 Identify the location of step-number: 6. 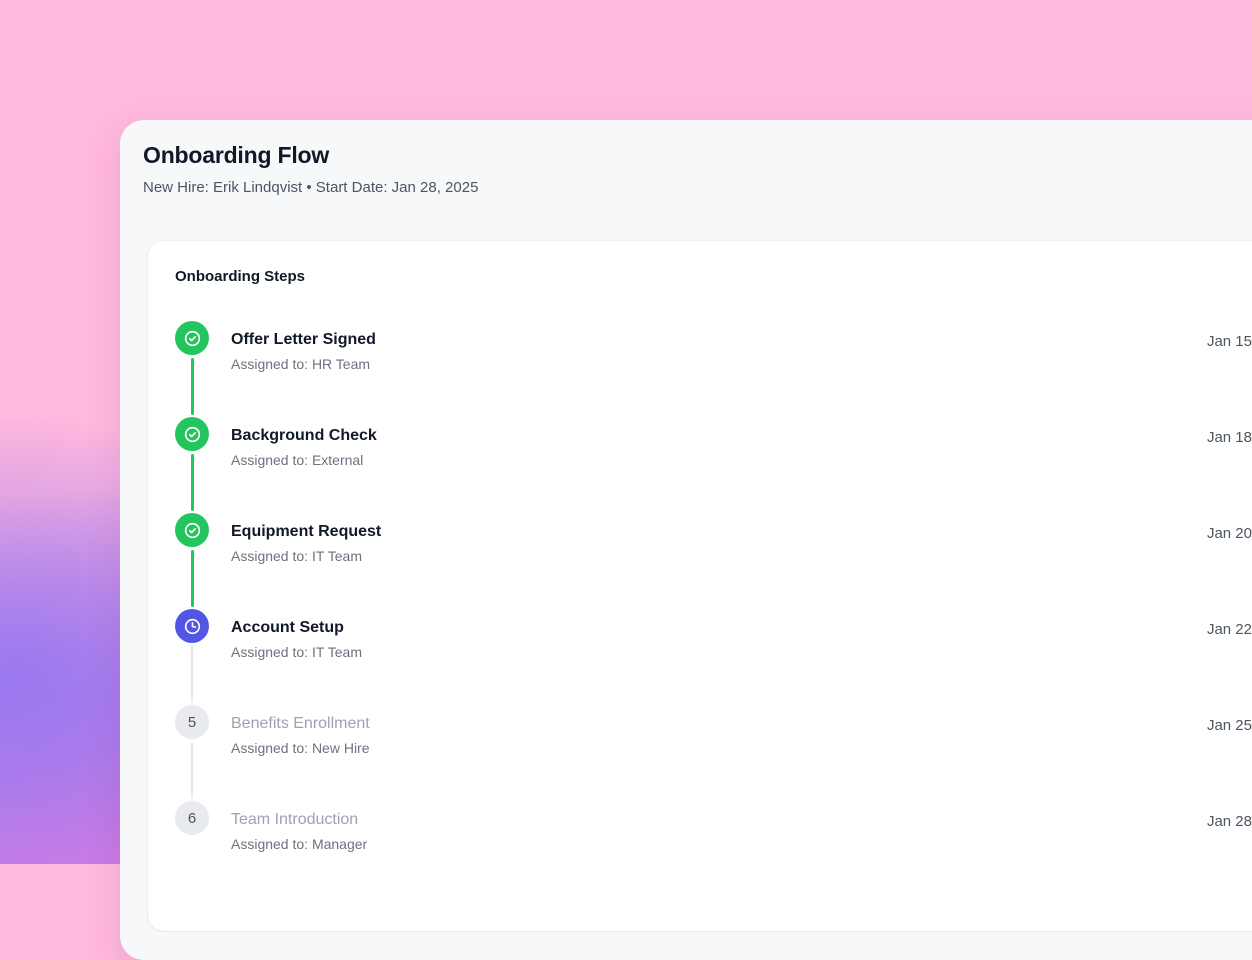
(192, 818).